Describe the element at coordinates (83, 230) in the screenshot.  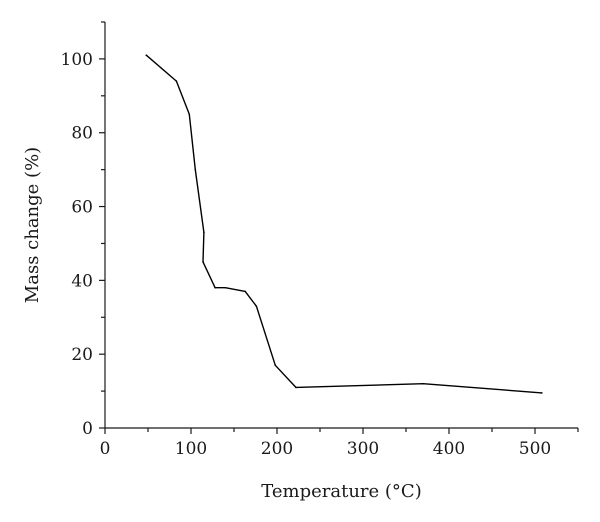
I see `y-axis-ticks: 0 20 40 60 80 100` at that location.